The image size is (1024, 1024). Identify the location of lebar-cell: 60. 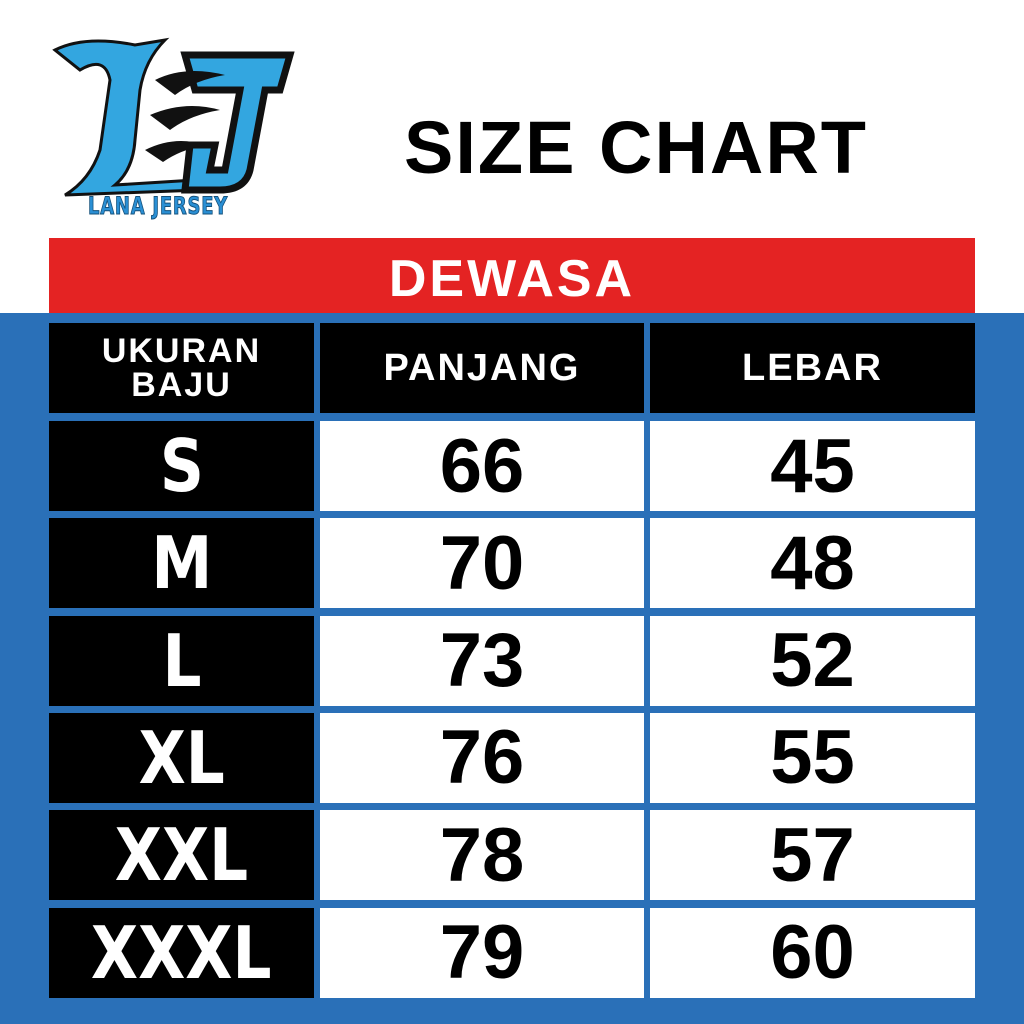
(812, 952).